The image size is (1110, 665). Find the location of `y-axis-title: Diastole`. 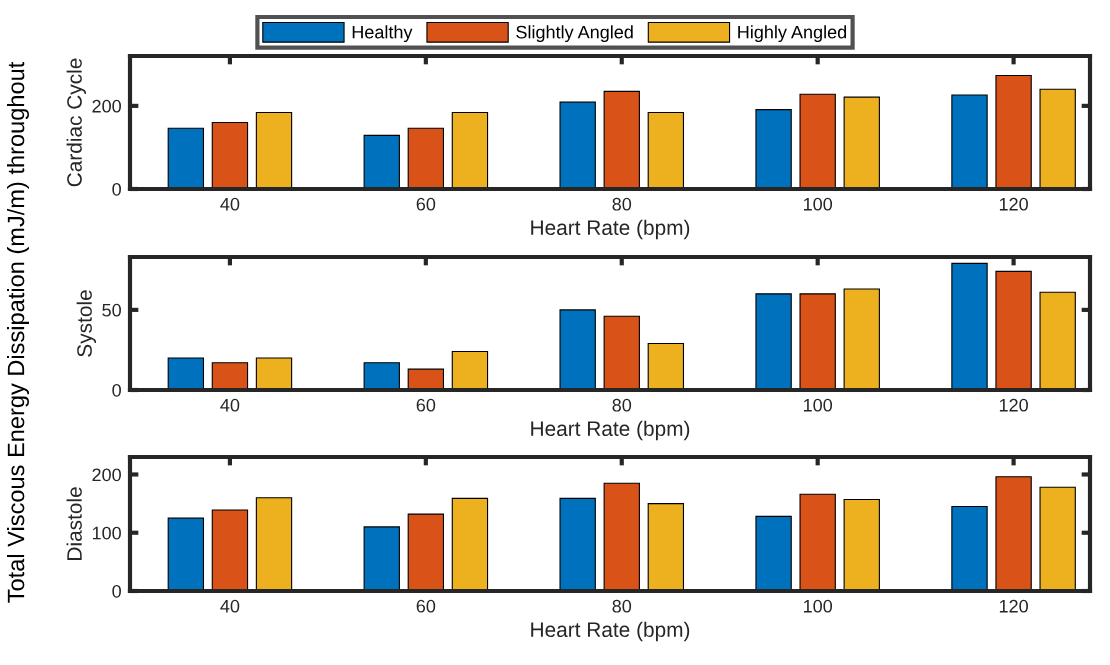

y-axis-title: Diastole is located at coordinates (74, 523).